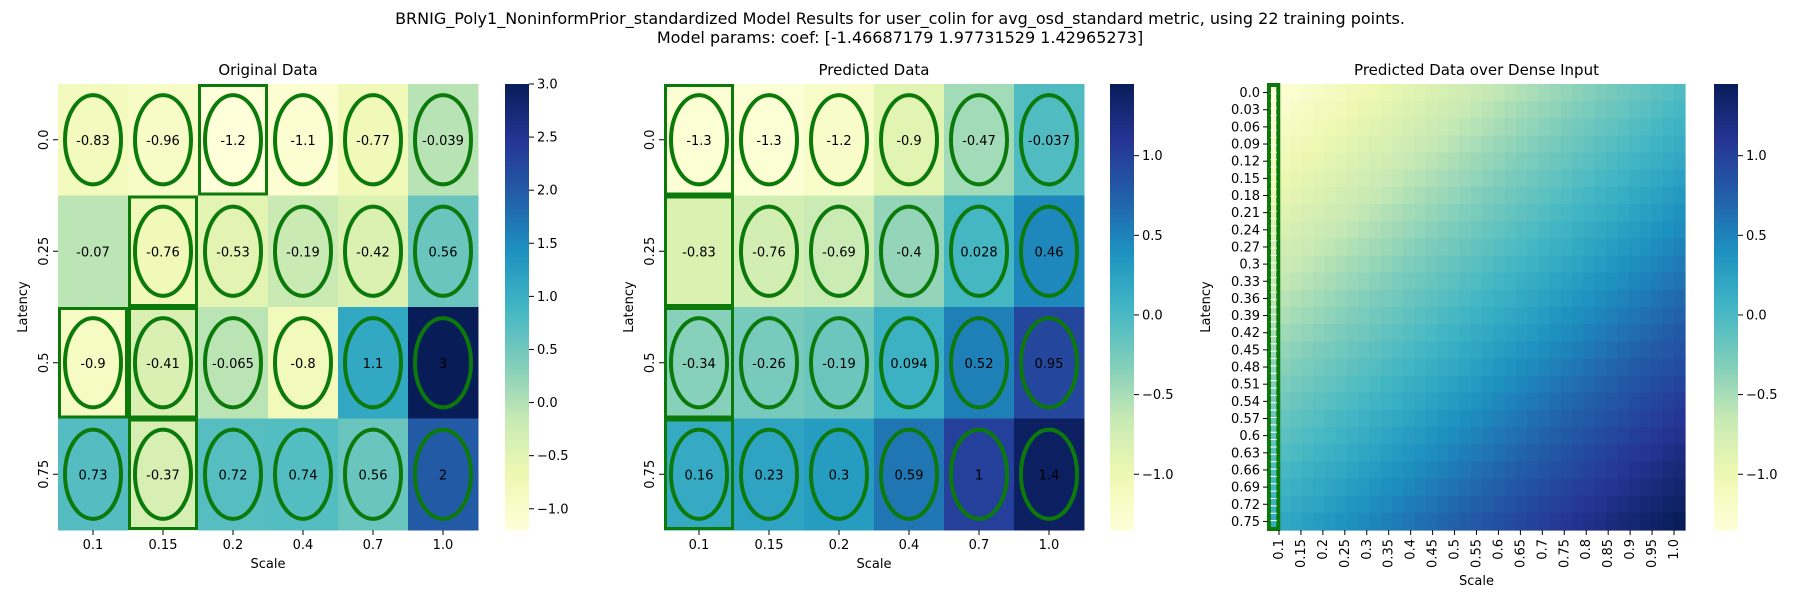 This screenshot has height=600, width=1800. What do you see at coordinates (979, 141) in the screenshot?
I see `cell-value-label: -0.47` at bounding box center [979, 141].